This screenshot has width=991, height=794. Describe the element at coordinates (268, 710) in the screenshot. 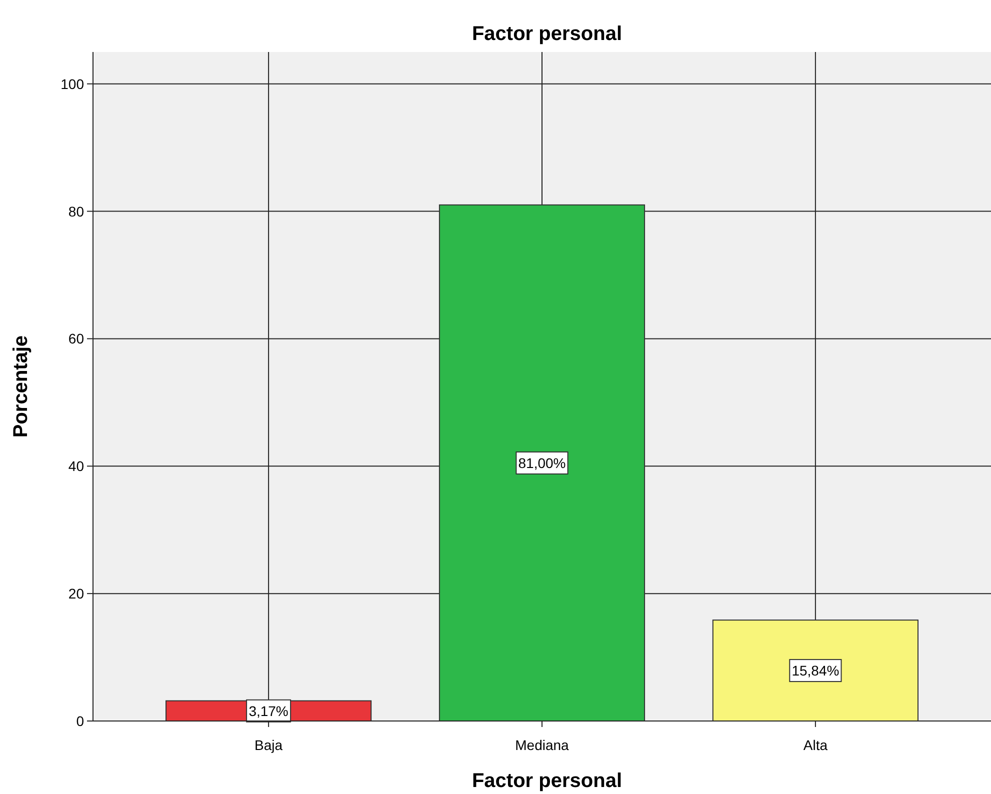

I see `data-label: 3,17%` at that location.